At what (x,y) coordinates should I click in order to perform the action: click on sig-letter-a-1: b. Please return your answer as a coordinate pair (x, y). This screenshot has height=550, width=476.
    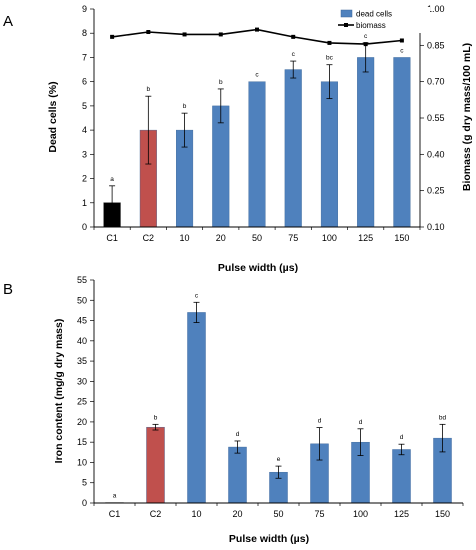
    Looking at the image, I should click on (149, 89).